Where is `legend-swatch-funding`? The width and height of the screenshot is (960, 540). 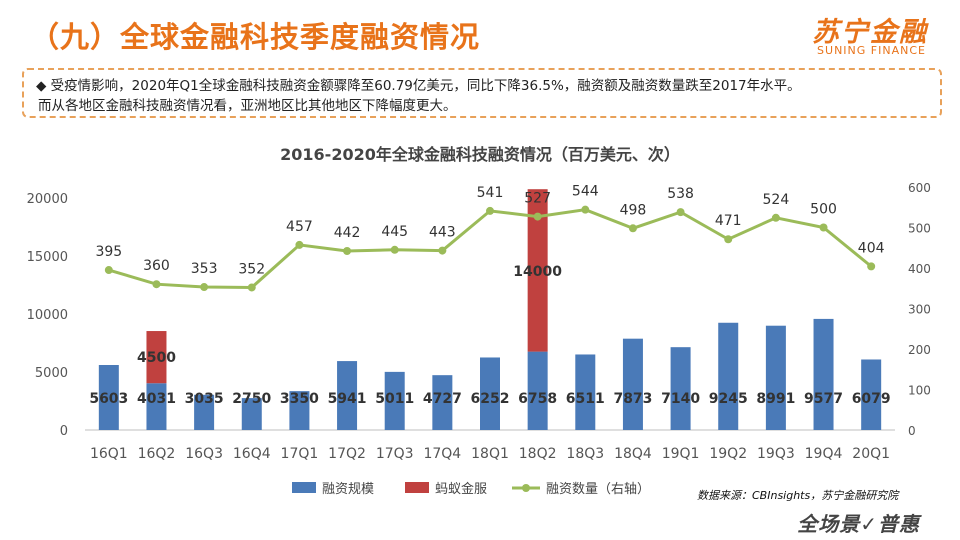 legend-swatch-funding is located at coordinates (304, 487).